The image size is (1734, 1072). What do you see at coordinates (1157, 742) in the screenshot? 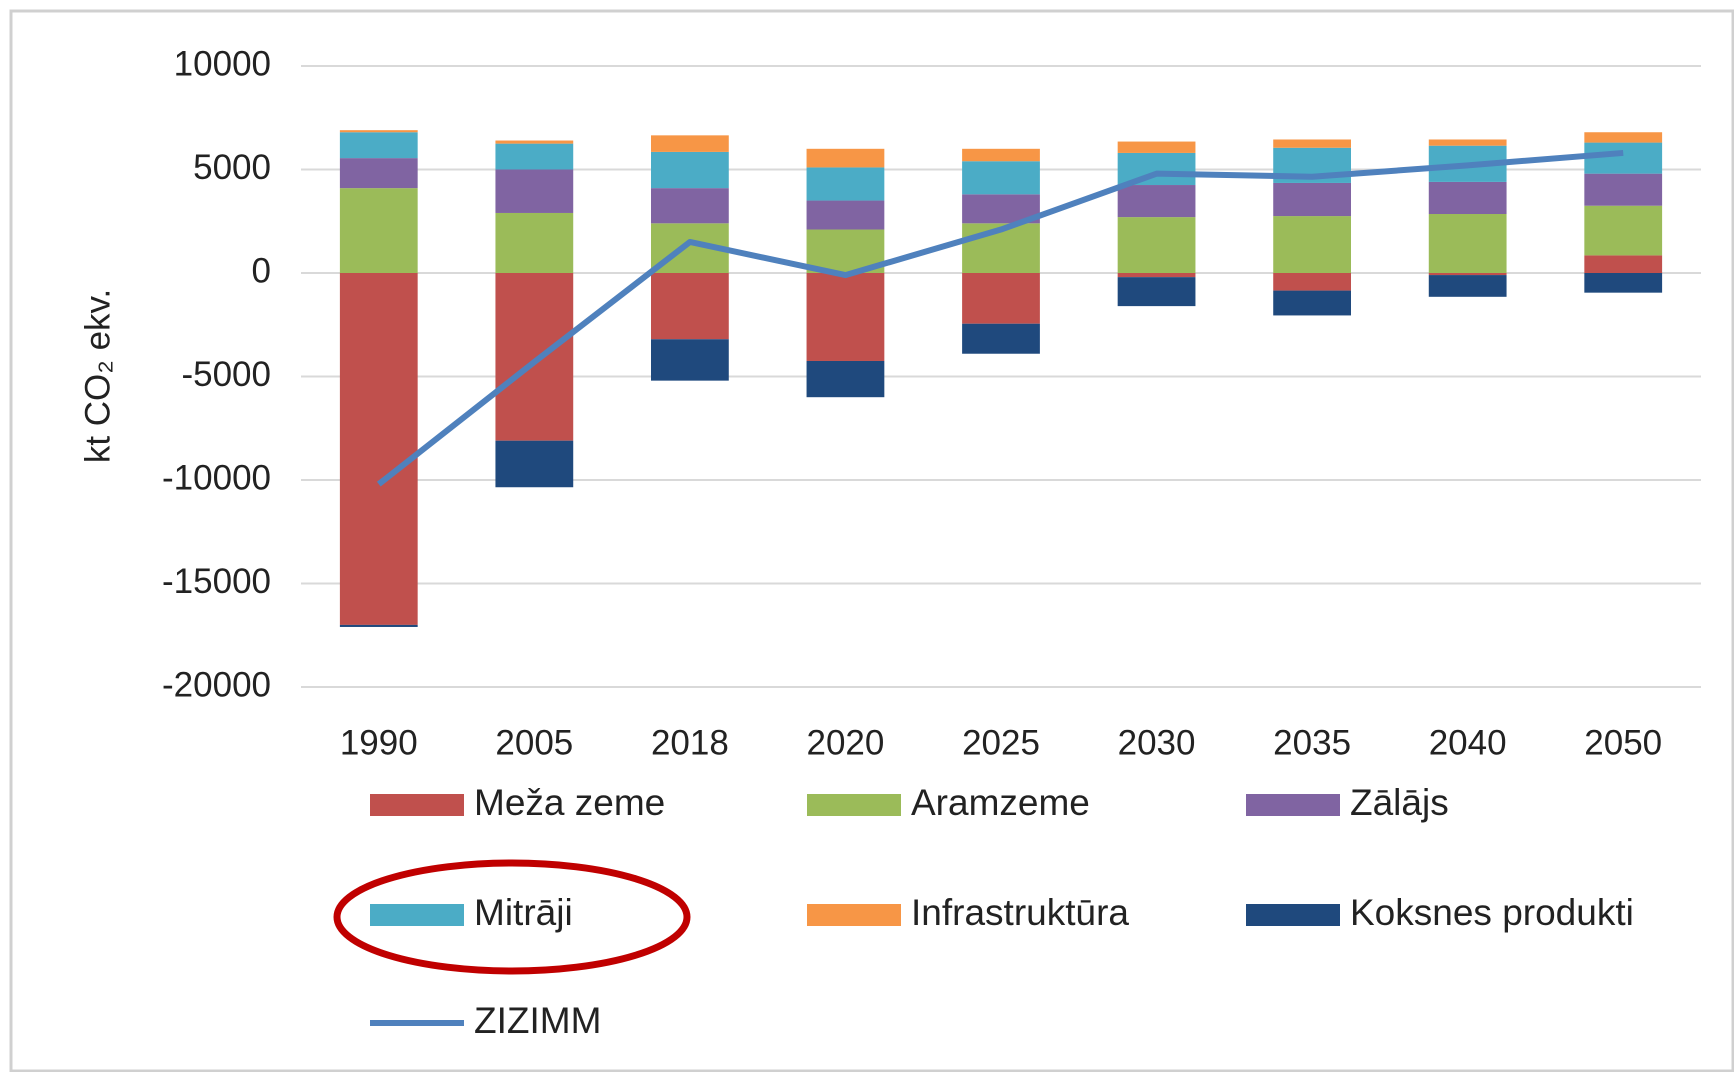
I see `x-tick-label: 2030` at bounding box center [1157, 742].